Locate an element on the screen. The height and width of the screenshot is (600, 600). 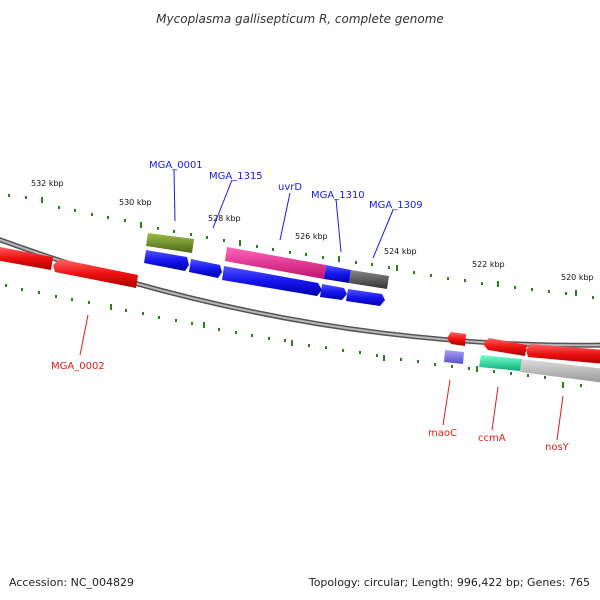
accession-text: Accession: NC_004829 is located at coordinates (71, 582).